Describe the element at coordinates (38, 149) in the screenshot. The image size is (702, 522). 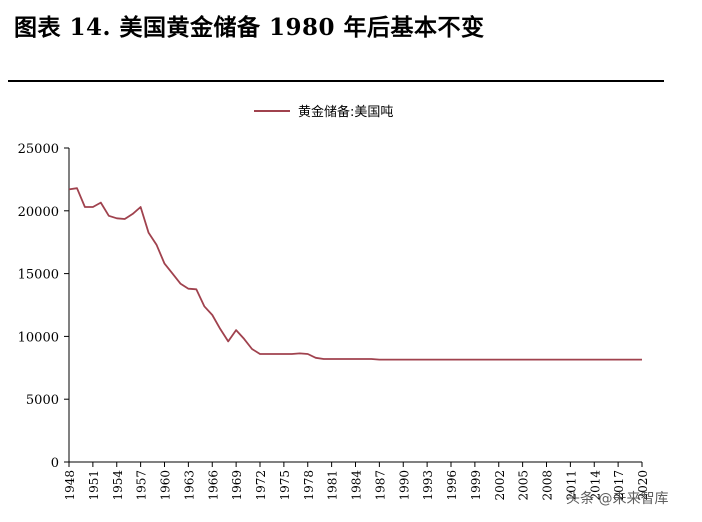
I see `y-tick-label: 25000` at that location.